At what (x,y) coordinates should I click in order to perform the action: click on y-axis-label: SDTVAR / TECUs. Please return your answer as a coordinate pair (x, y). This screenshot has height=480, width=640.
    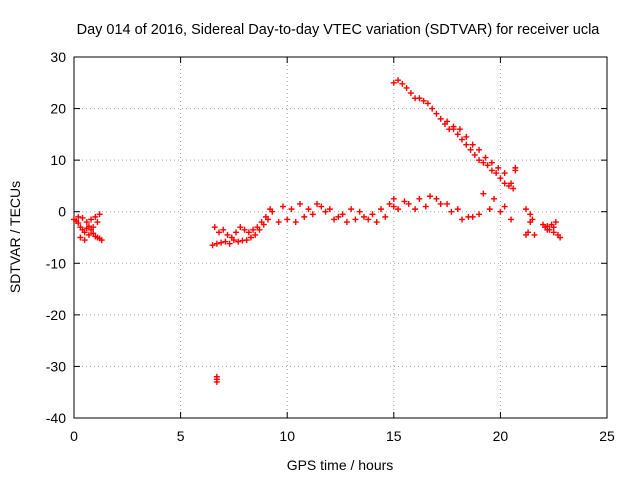
    Looking at the image, I should click on (15, 237).